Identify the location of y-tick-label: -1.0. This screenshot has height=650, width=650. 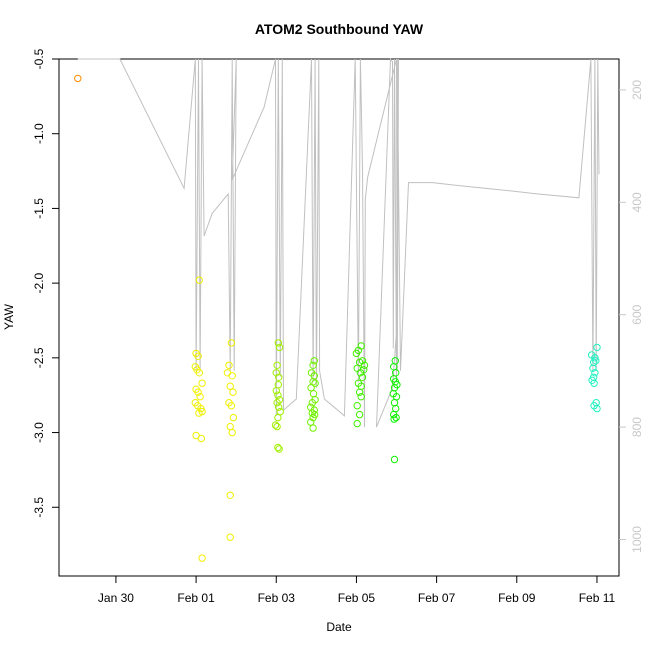
(39, 133).